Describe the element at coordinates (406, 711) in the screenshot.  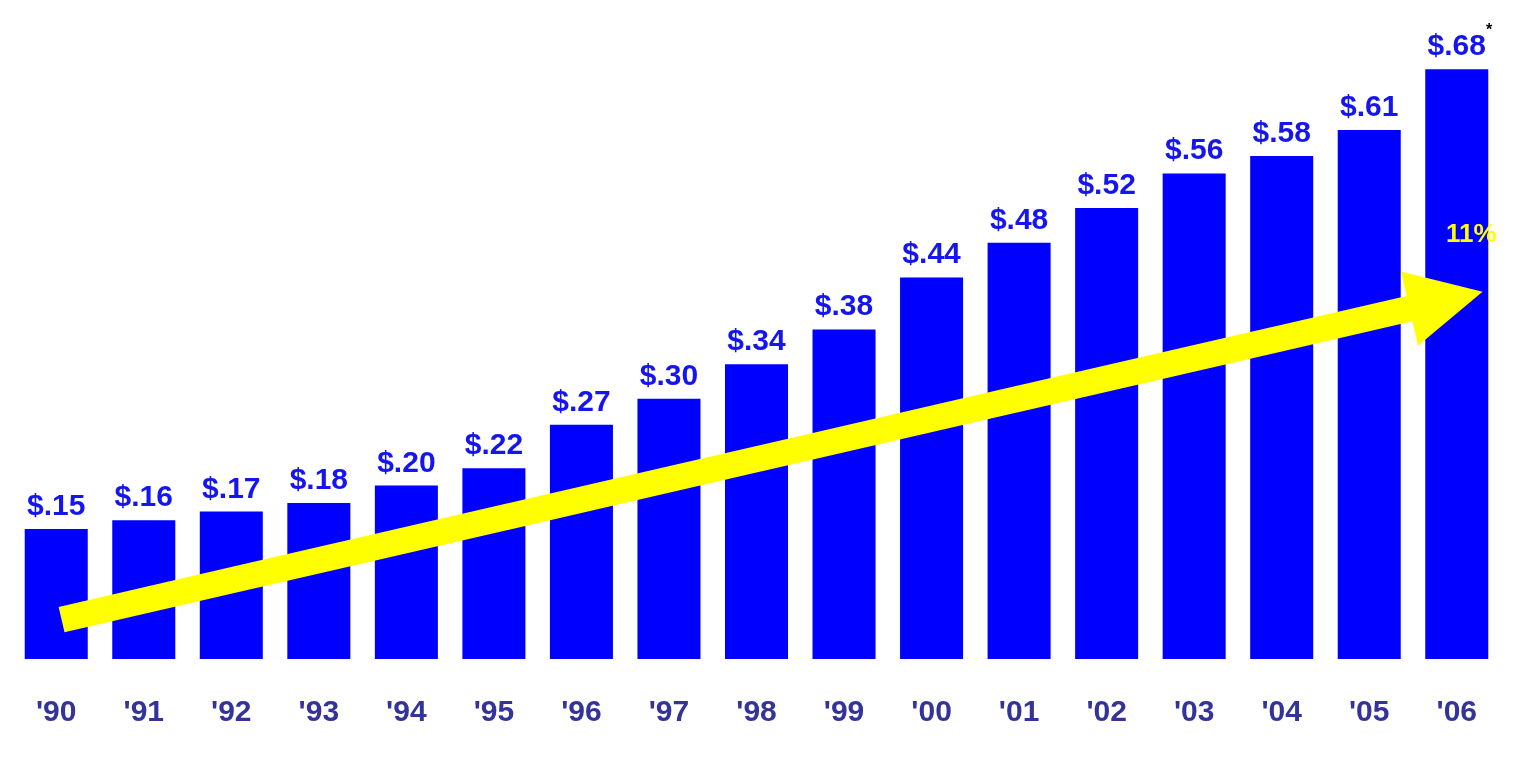
I see `x-tick-label: '94` at that location.